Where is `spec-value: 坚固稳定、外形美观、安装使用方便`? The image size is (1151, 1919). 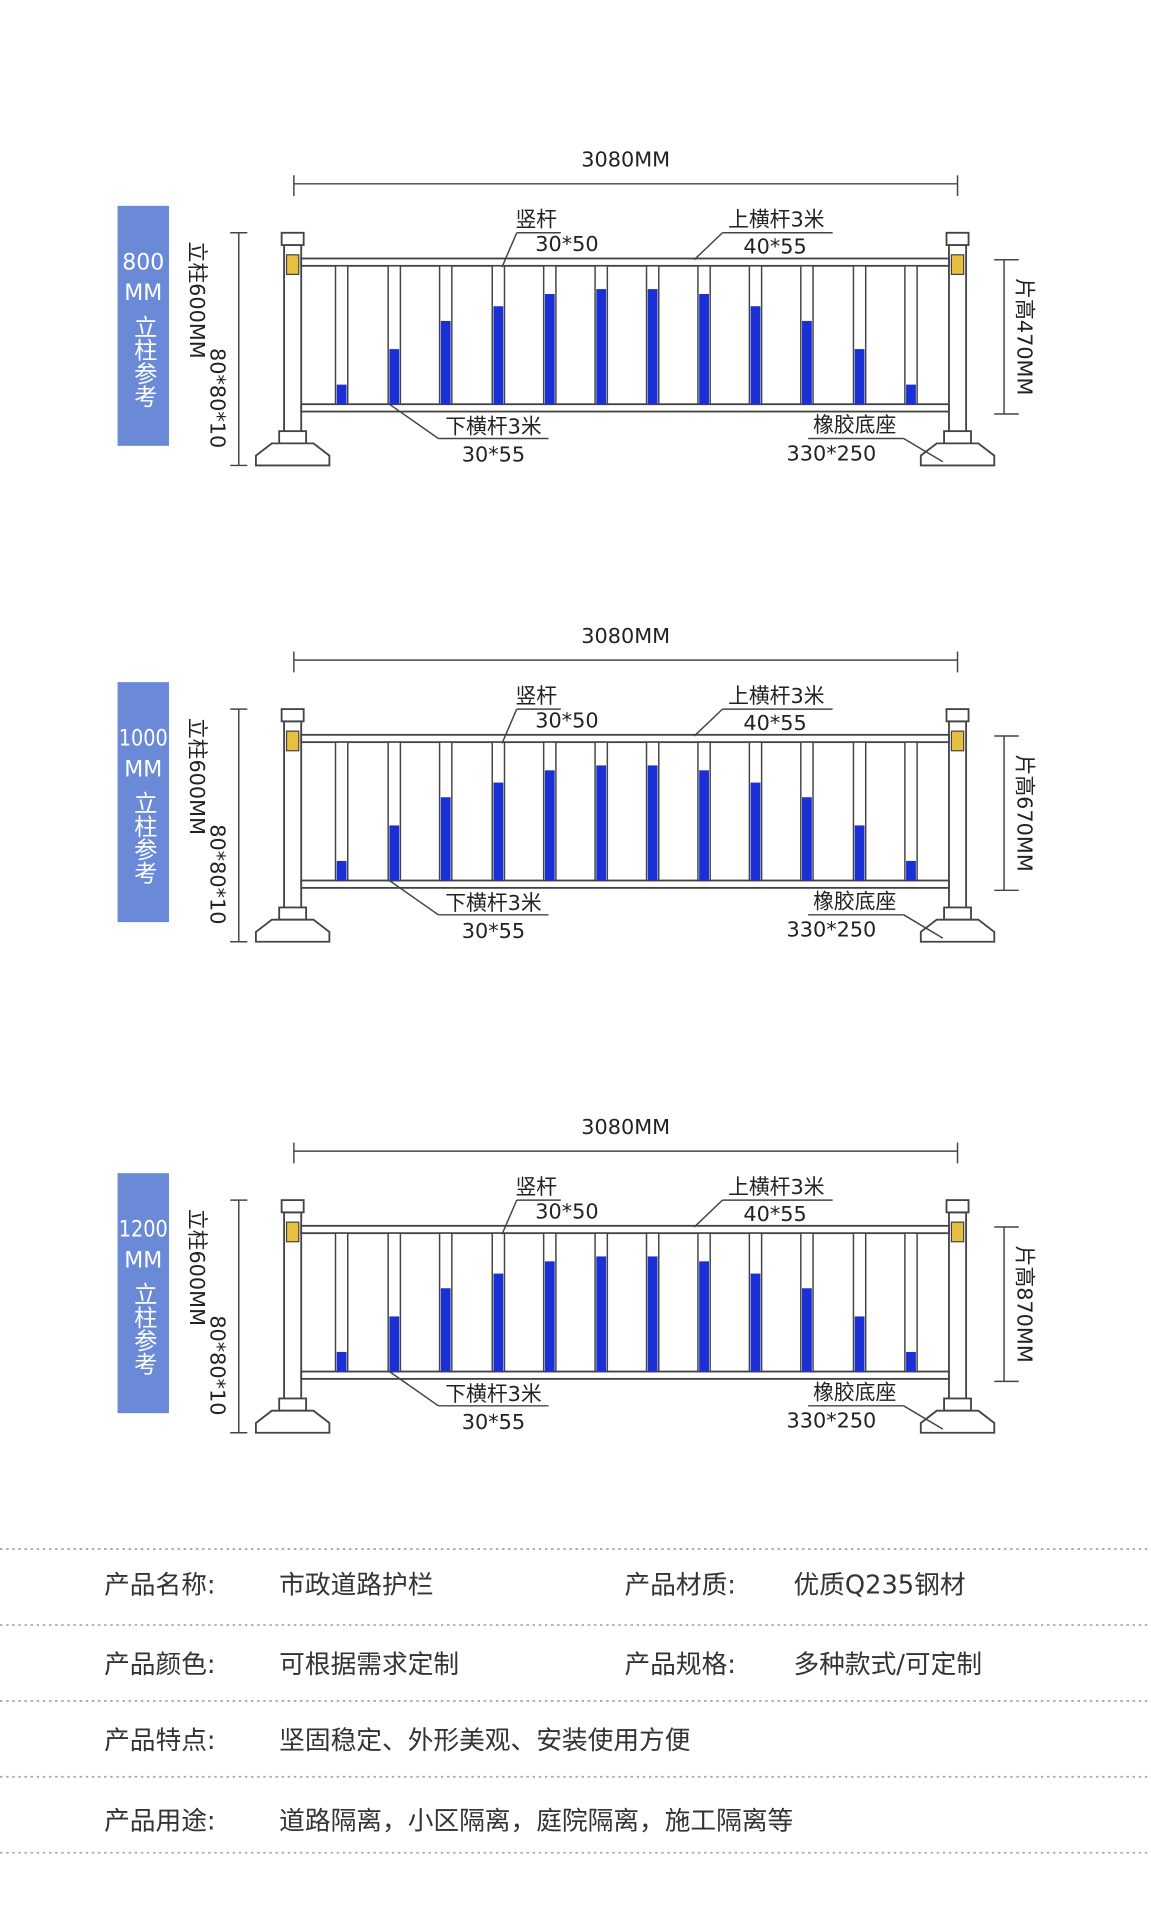
spec-value: 坚固稳定、外形美观、安装使用方便 is located at coordinates (484, 1741).